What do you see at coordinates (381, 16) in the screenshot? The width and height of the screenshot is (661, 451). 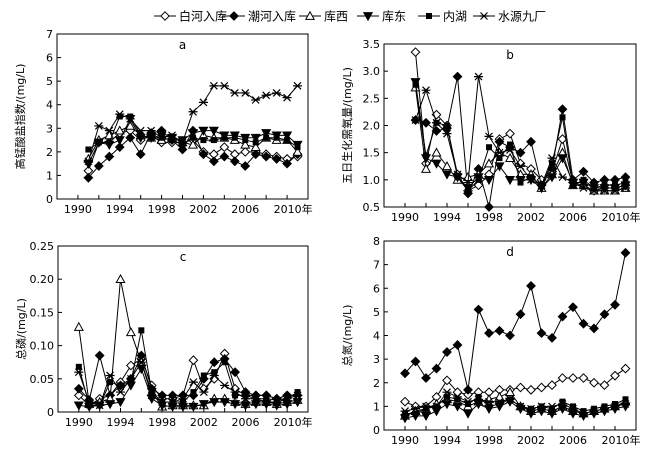 I see `legend-item: 库东` at bounding box center [381, 16].